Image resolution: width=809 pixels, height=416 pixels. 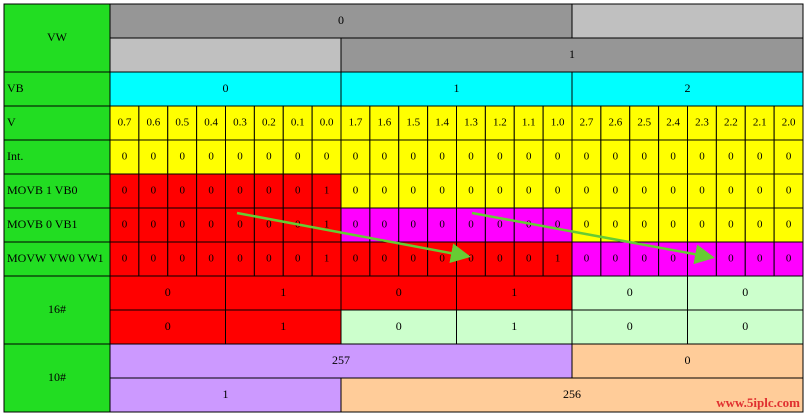 I want to click on cell-text: 1.3, so click(x=471, y=123).